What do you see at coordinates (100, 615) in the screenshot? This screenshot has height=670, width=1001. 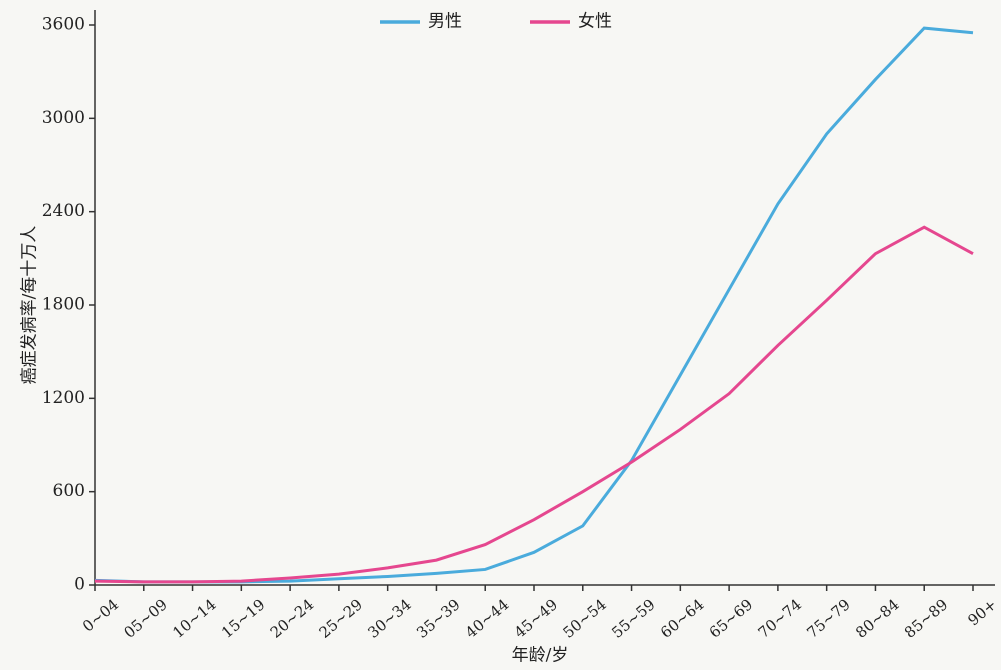 I see `x-tick-label: 0~04` at bounding box center [100, 615].